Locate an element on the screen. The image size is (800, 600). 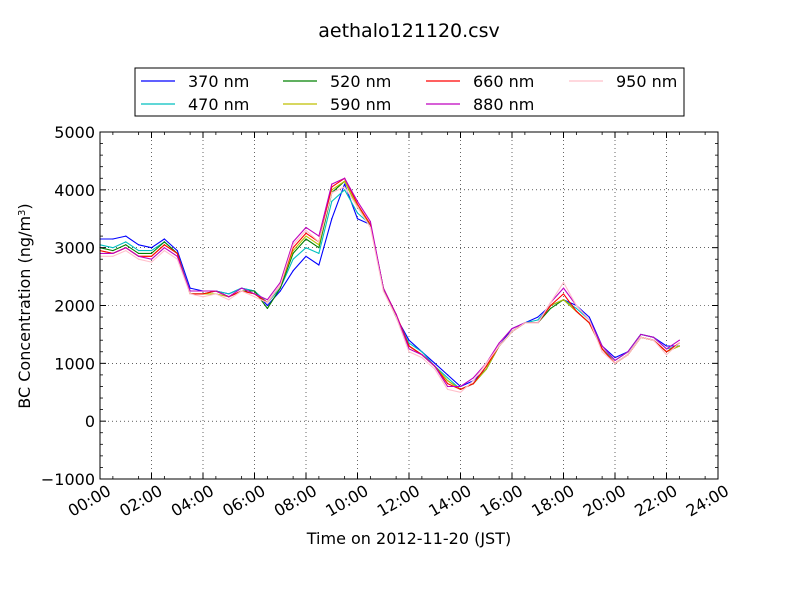
legend-label: 590 nm is located at coordinates (360, 104).